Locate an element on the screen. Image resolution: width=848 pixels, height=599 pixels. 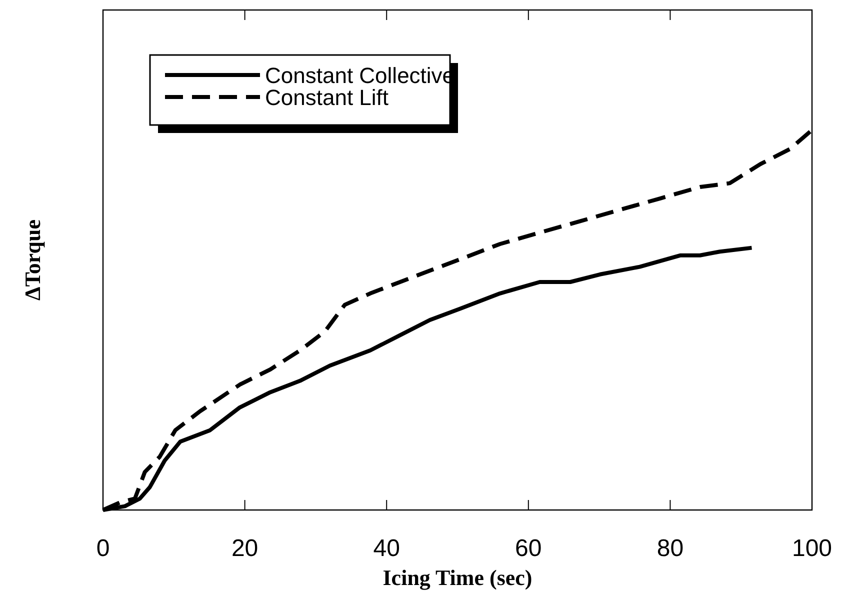
x-tick-label: 0 is located at coordinates (103, 548).